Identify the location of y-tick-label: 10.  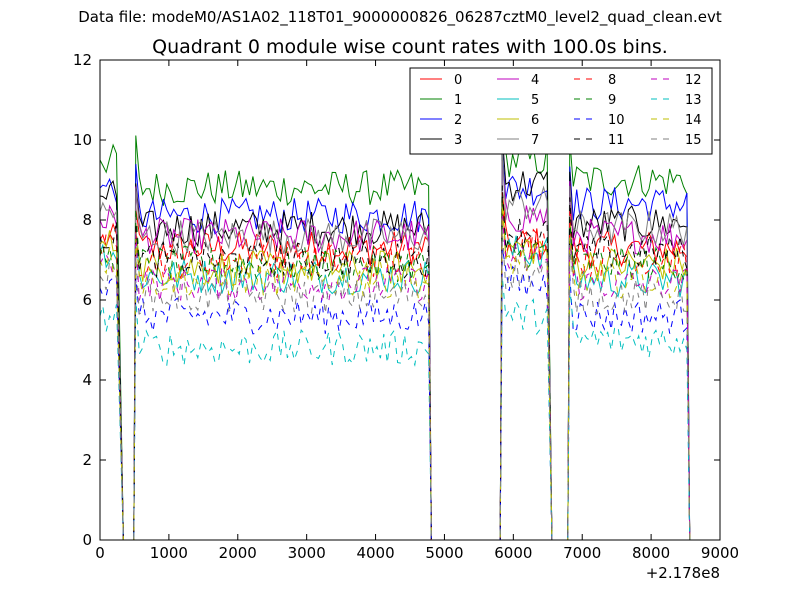
(82, 140).